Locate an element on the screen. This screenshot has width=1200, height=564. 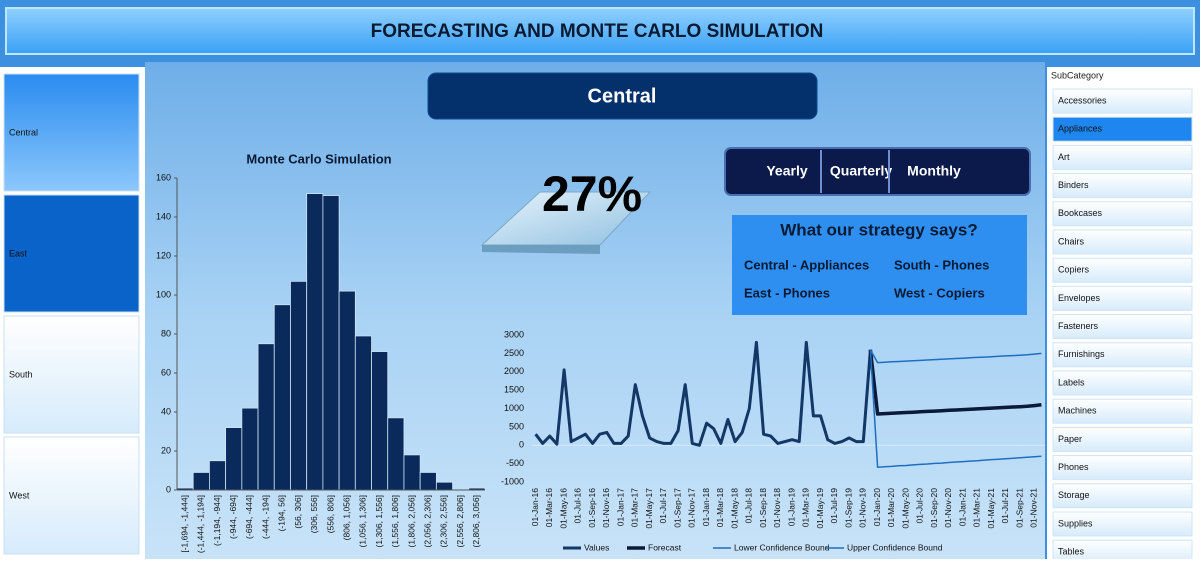
subcategory-label: Chairs is located at coordinates (1071, 241).